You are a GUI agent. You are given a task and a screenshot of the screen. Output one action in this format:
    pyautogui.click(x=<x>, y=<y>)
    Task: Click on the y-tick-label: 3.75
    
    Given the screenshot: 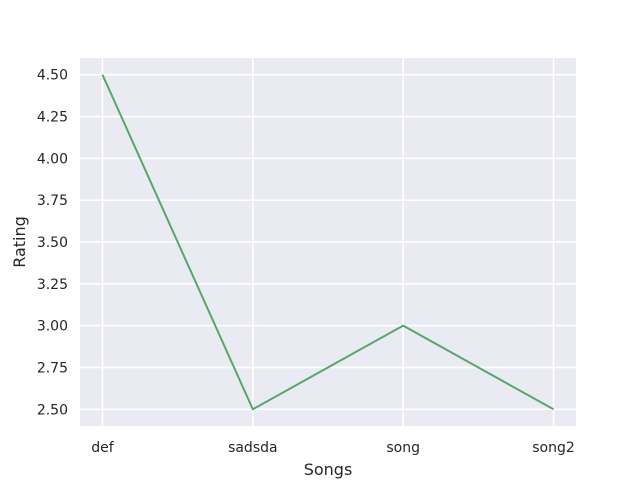 What is the action you would take?
    pyautogui.click(x=52, y=201)
    